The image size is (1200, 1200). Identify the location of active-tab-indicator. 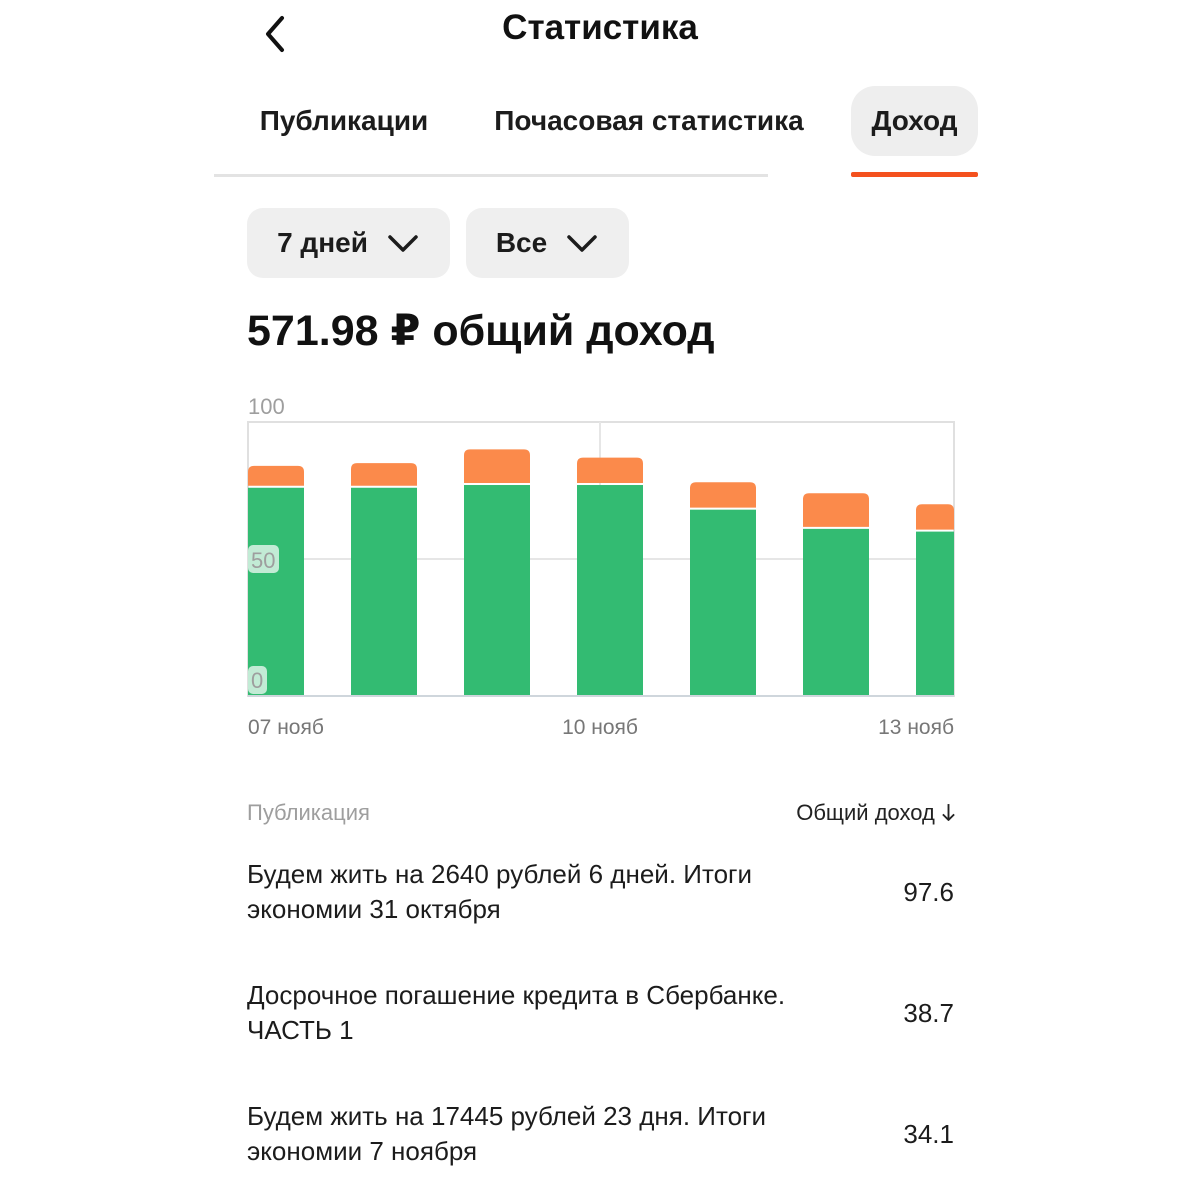
(914, 174).